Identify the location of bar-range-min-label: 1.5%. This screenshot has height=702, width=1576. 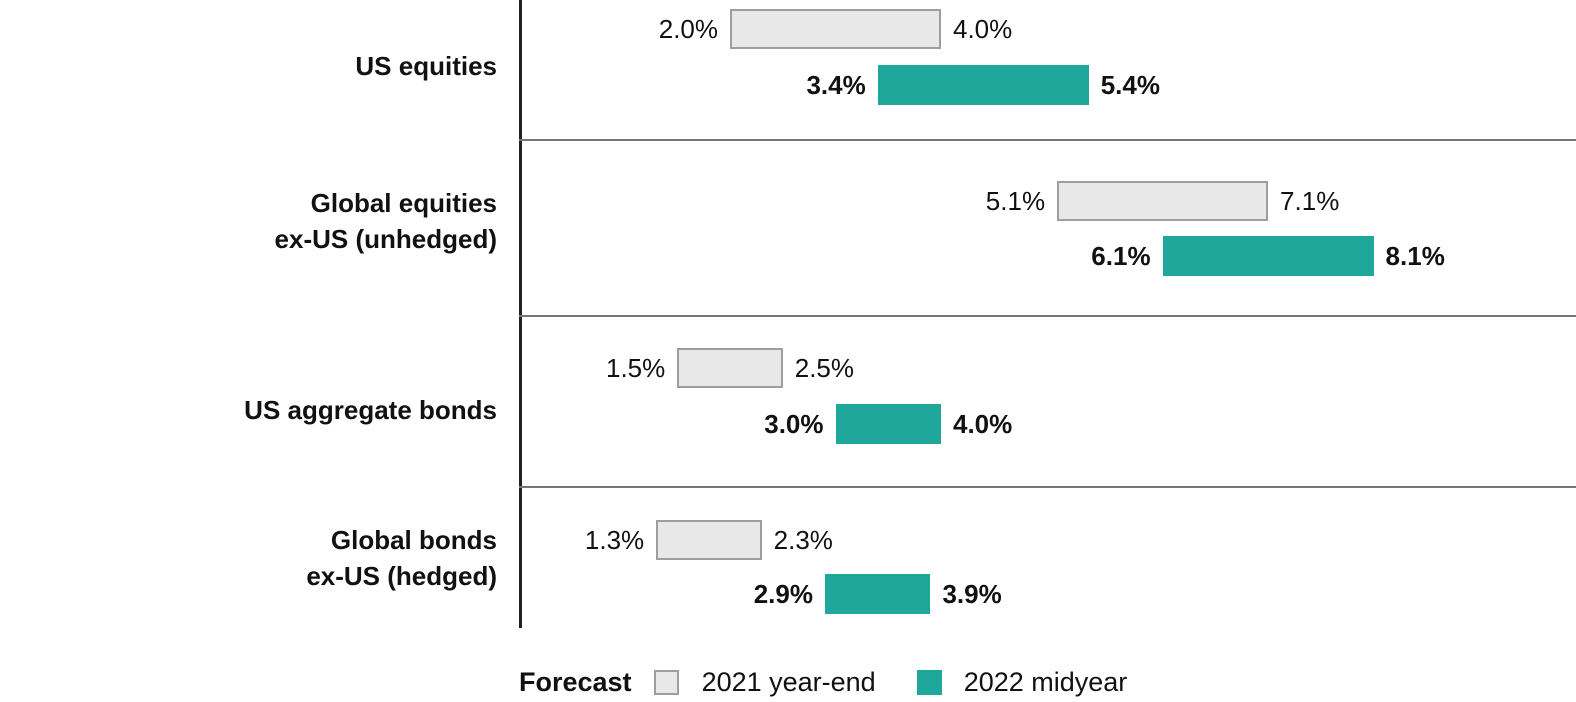
(635, 368).